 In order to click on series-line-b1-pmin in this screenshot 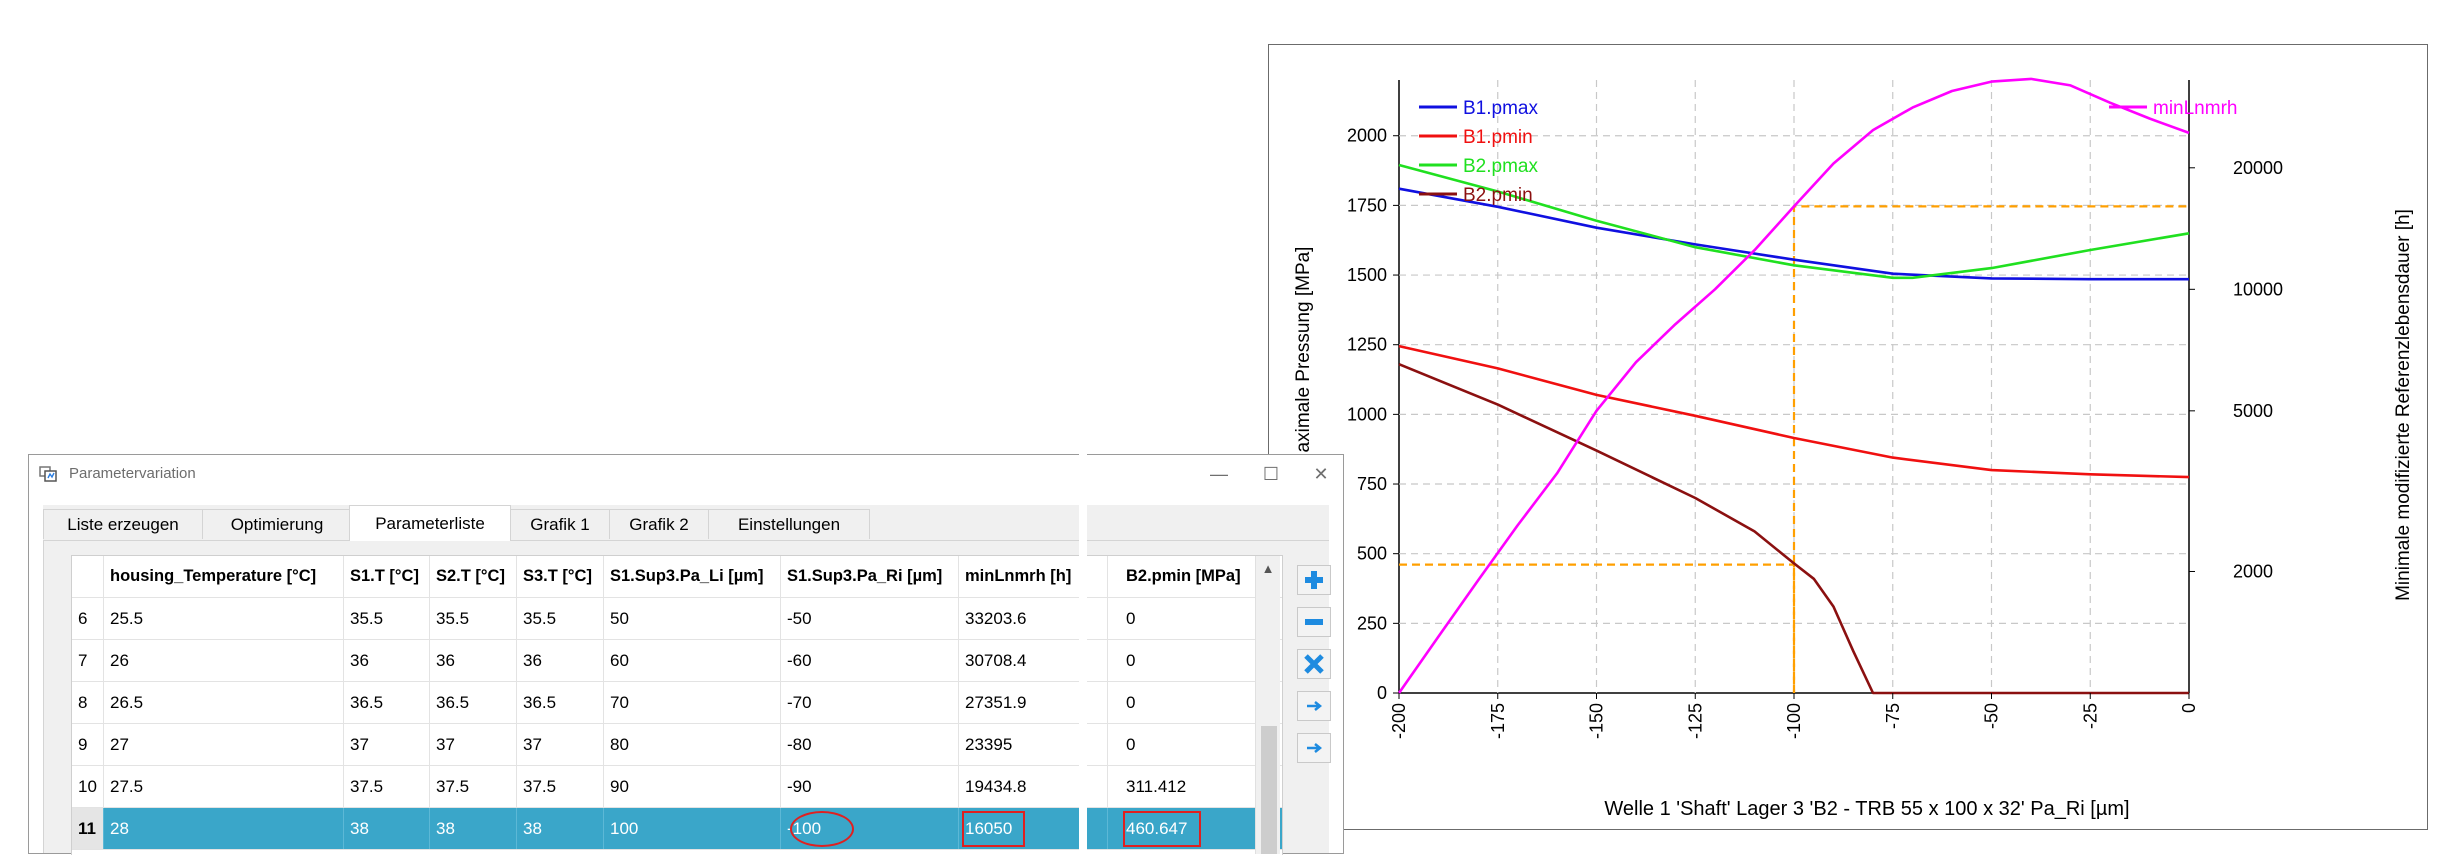, I will do `click(1794, 411)`.